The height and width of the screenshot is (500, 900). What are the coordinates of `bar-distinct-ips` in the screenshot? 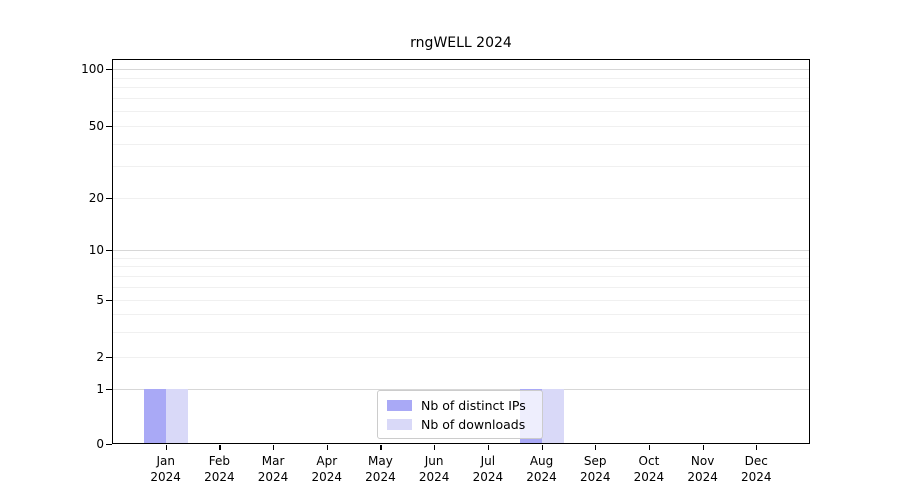 It's located at (154, 416).